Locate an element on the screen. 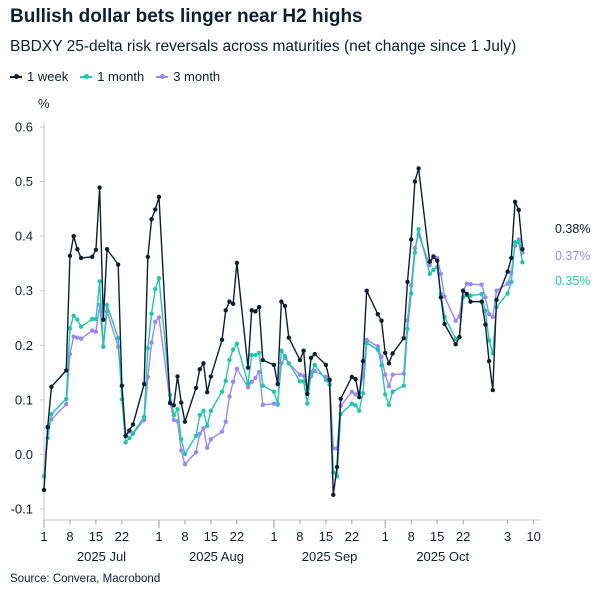  y-tick-label: 0.0 is located at coordinates (24, 454).